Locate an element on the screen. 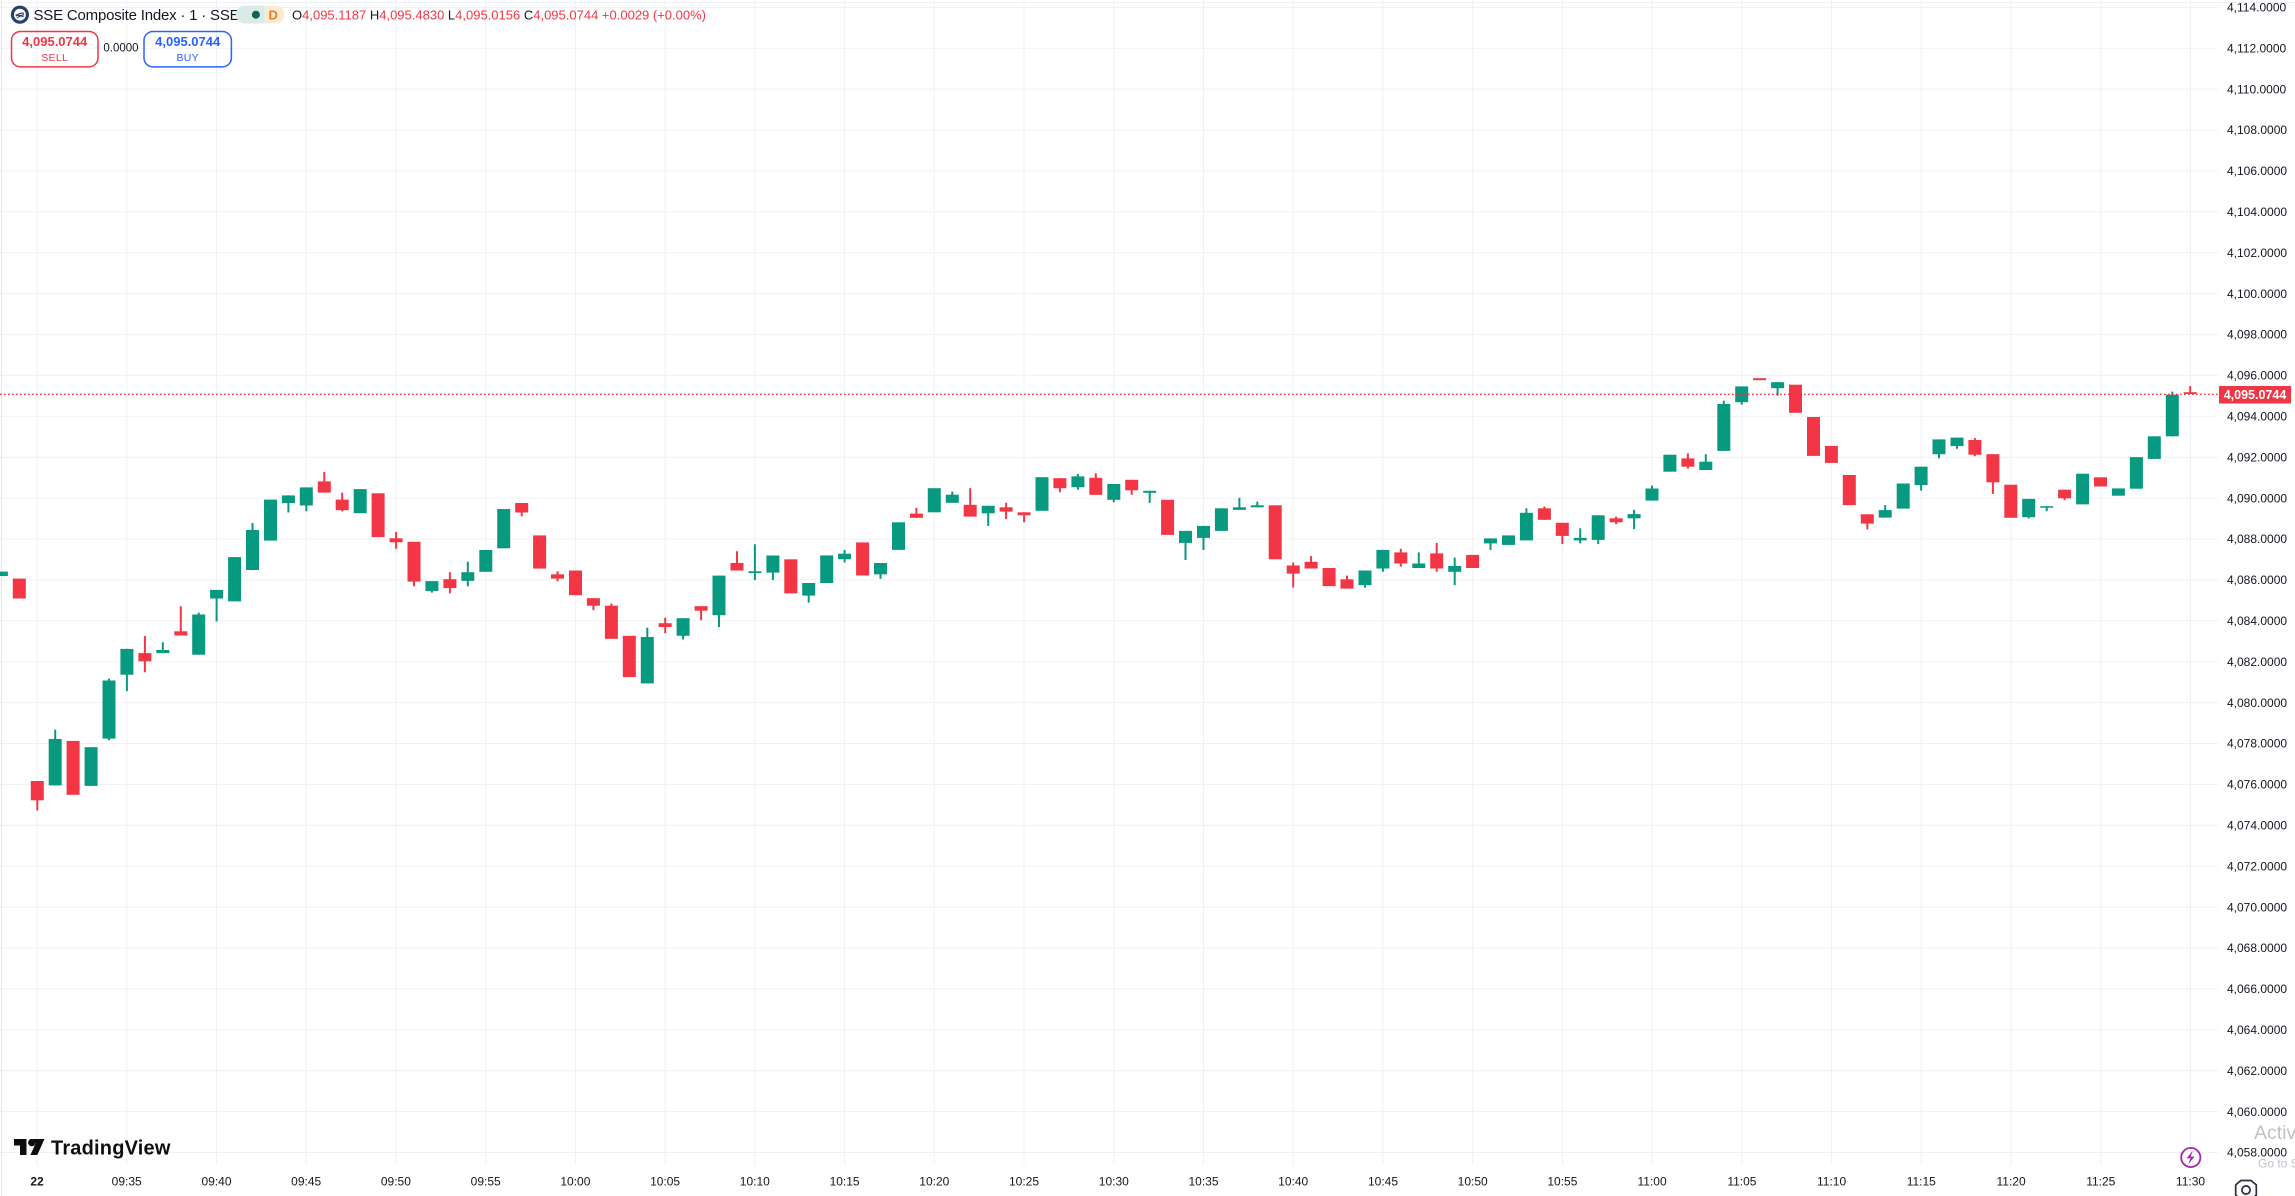 The height and width of the screenshot is (1196, 2295). svg-text: 4,106.0000 is located at coordinates (2257, 171).